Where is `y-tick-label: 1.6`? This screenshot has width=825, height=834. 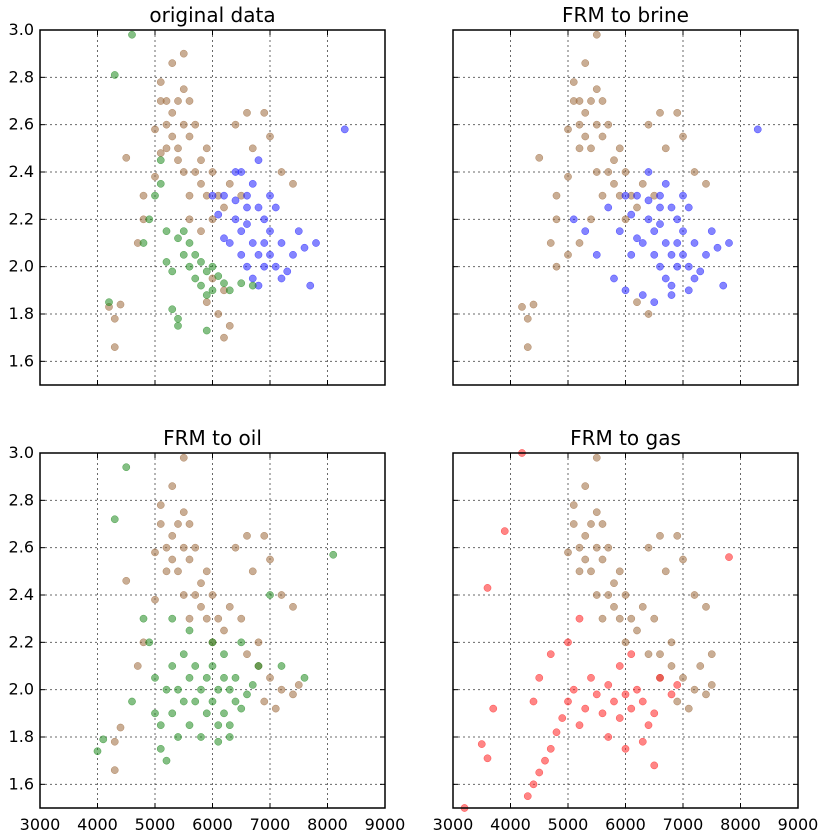 y-tick-label: 1.6 is located at coordinates (21, 360).